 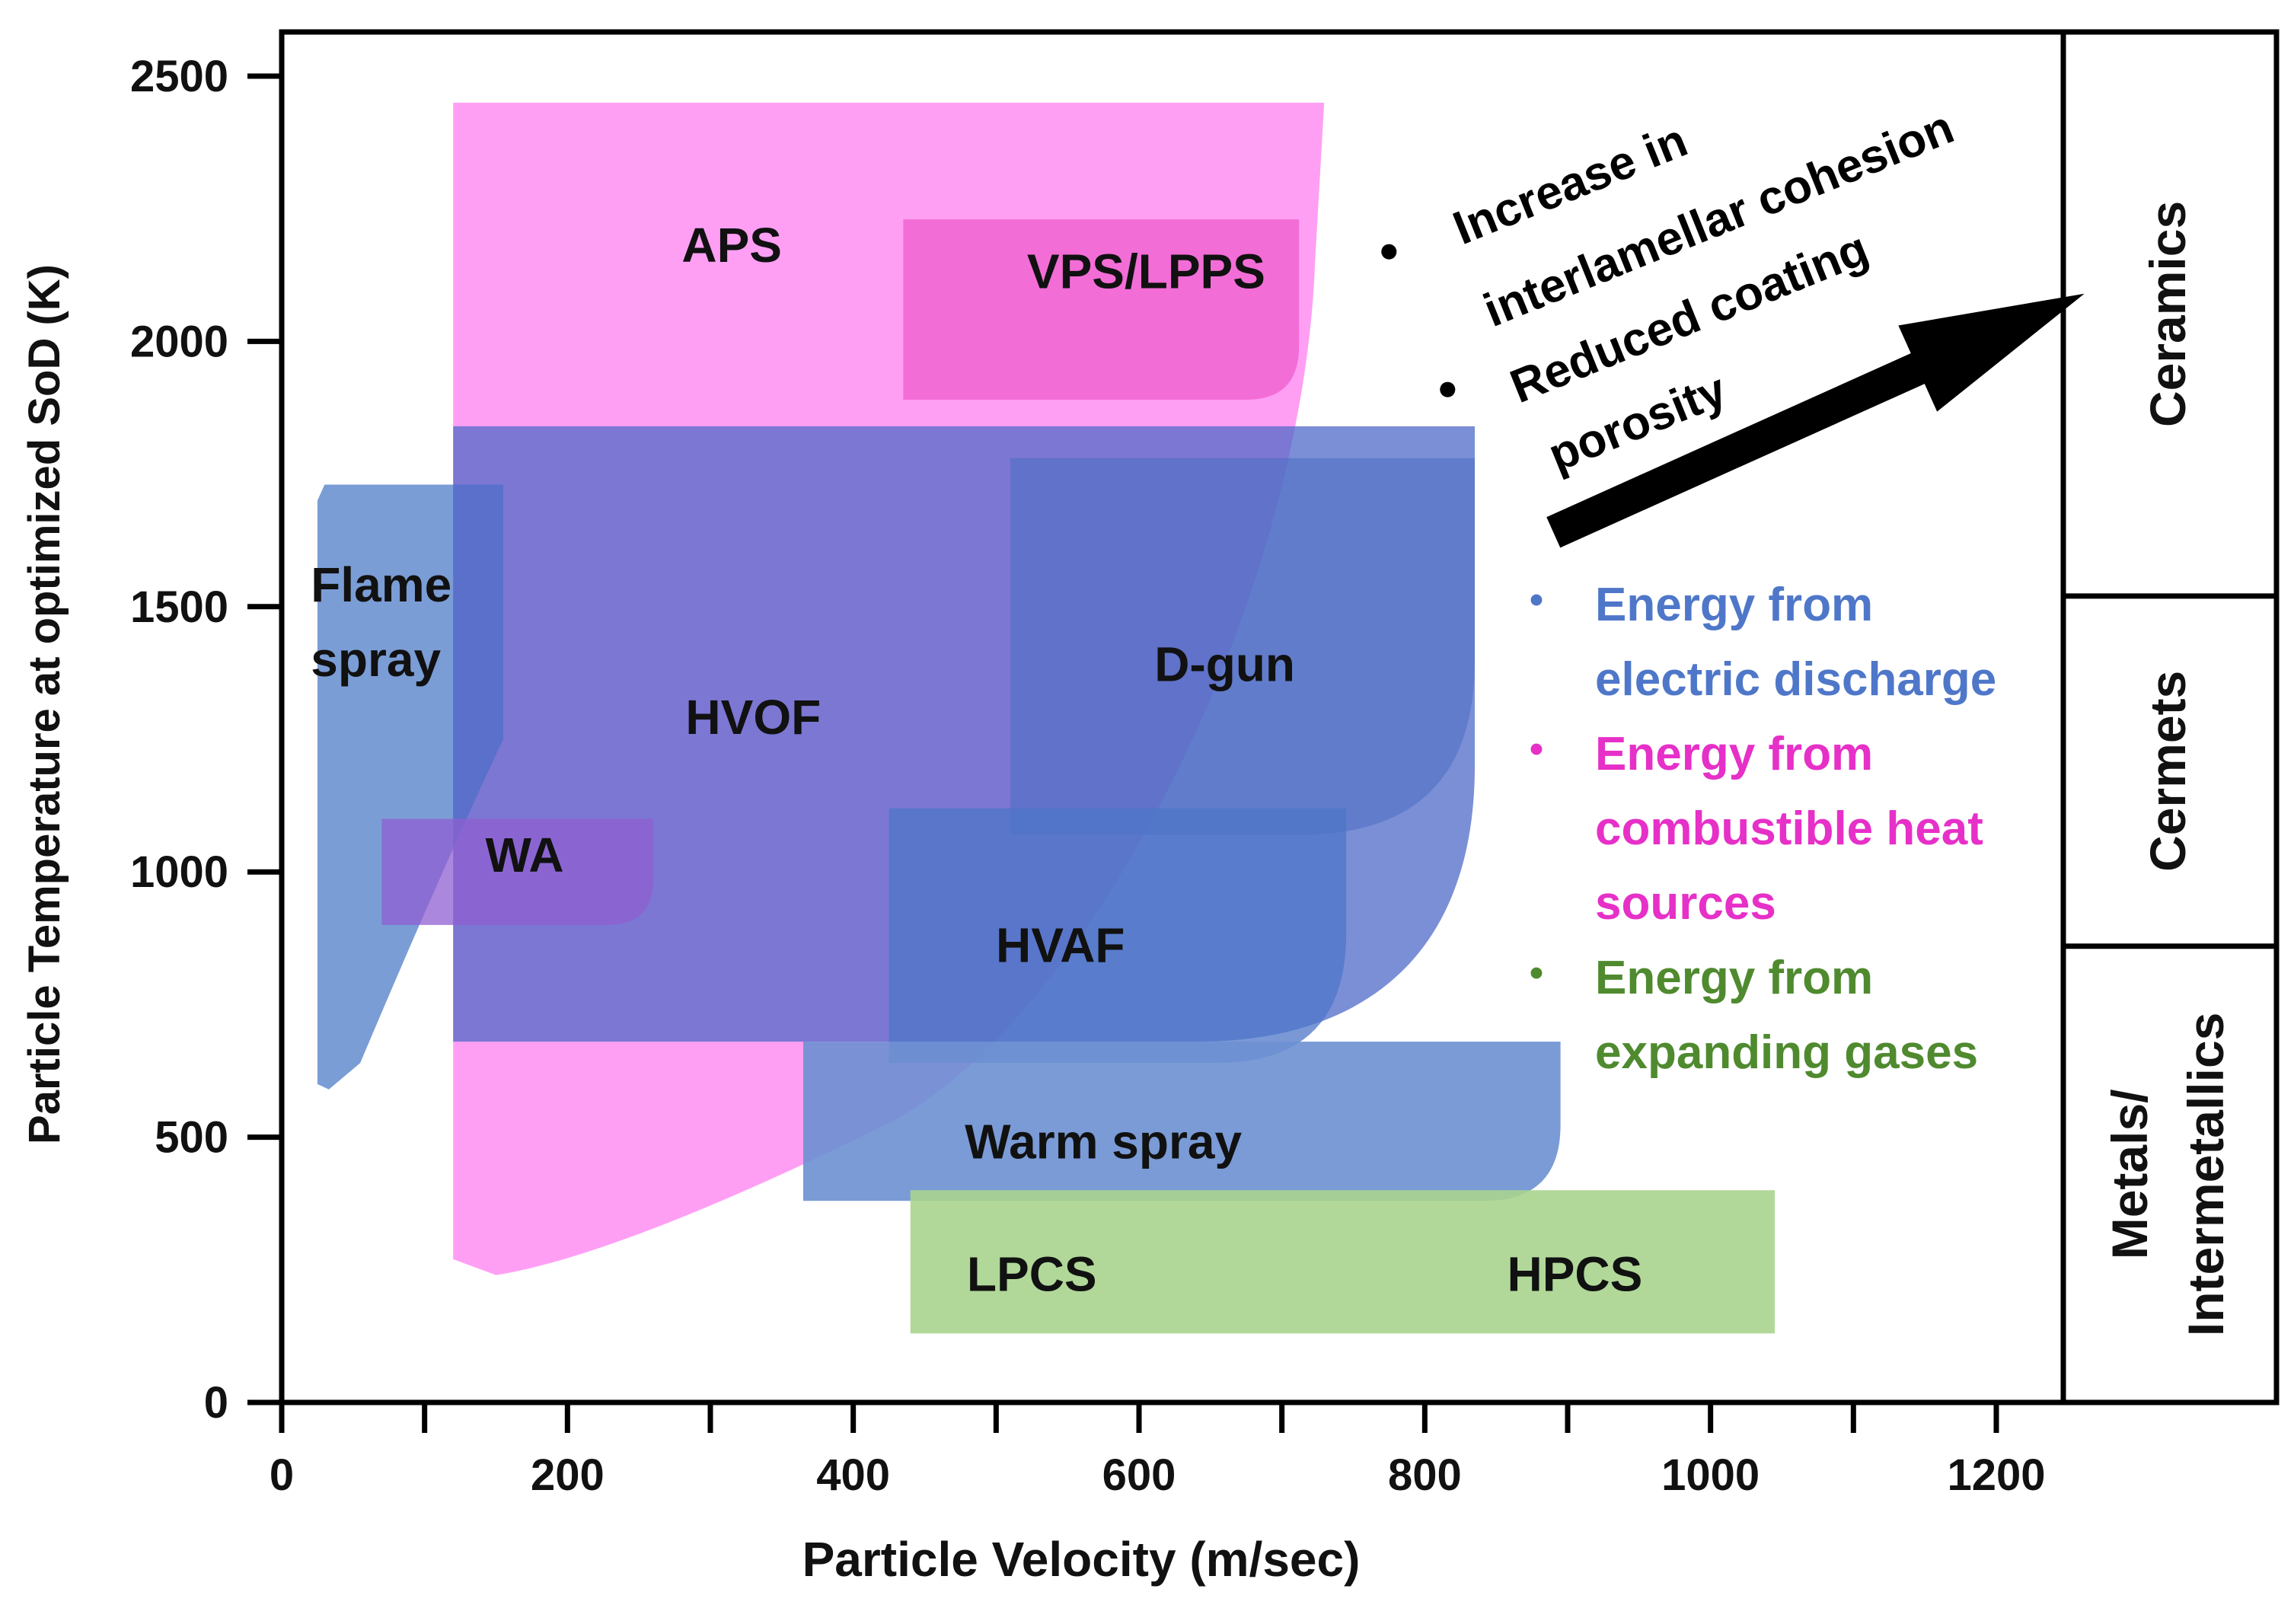 What do you see at coordinates (381, 584) in the screenshot?
I see `label-flame-spray: Flame` at bounding box center [381, 584].